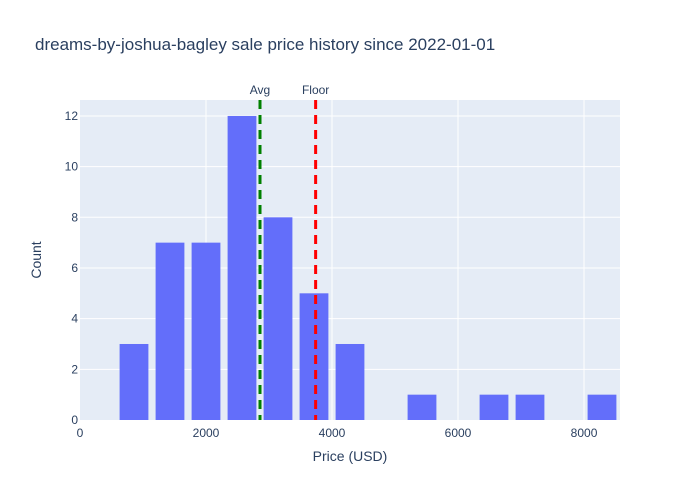 This screenshot has height=500, width=700. What do you see at coordinates (74, 217) in the screenshot?
I see `y-tick-label: 8` at bounding box center [74, 217].